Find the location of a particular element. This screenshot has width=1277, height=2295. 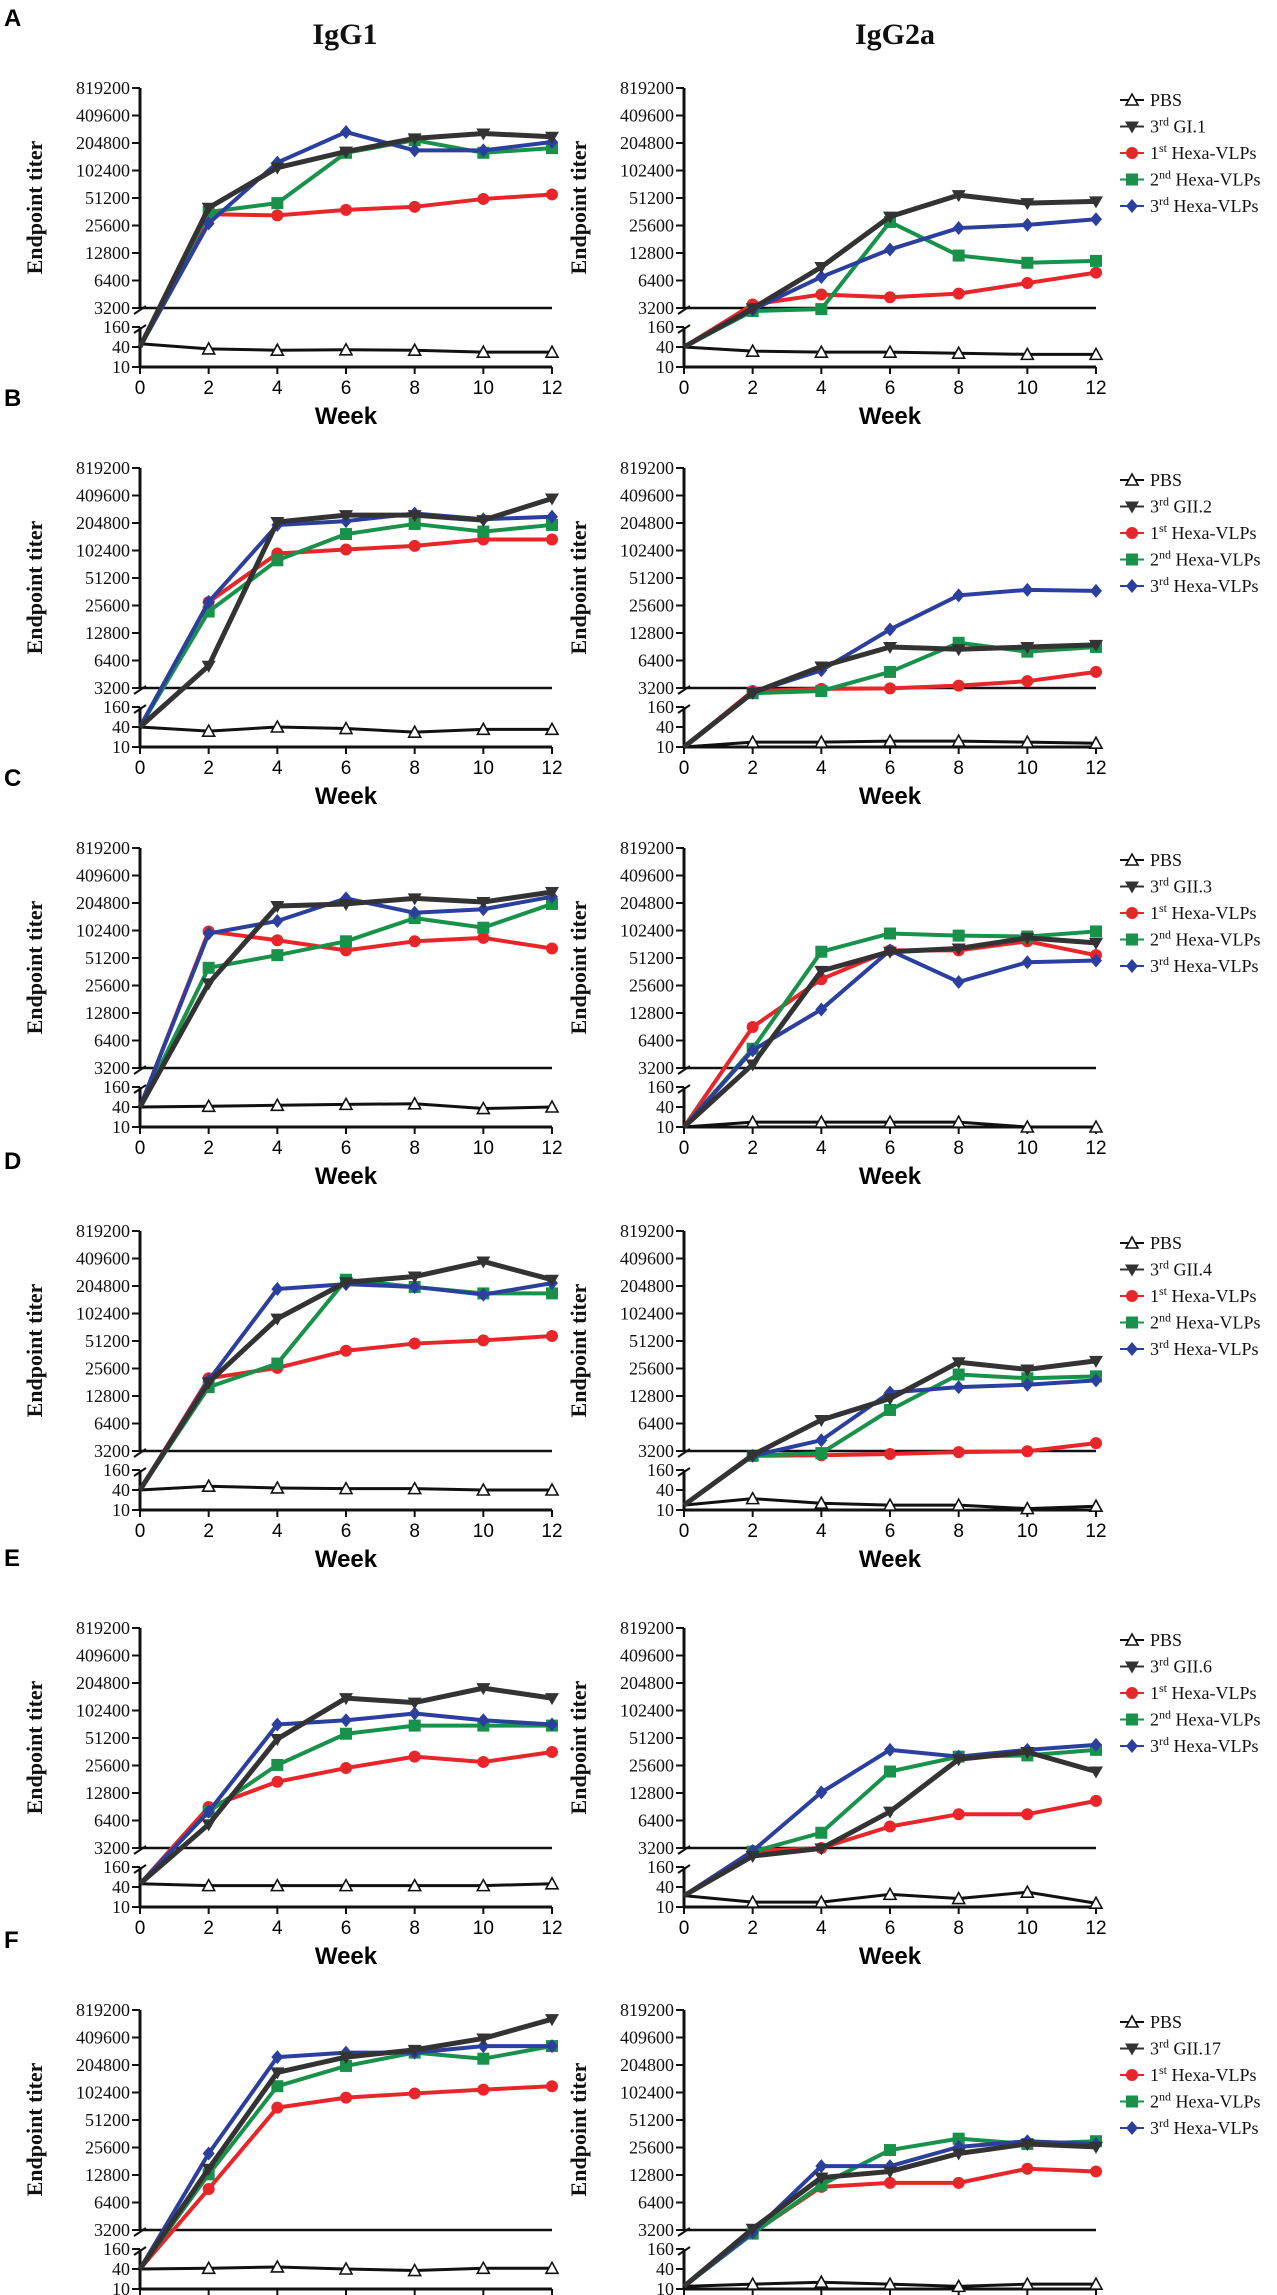

legend-label: 1st Hexa-VLPs is located at coordinates (1203, 2074).